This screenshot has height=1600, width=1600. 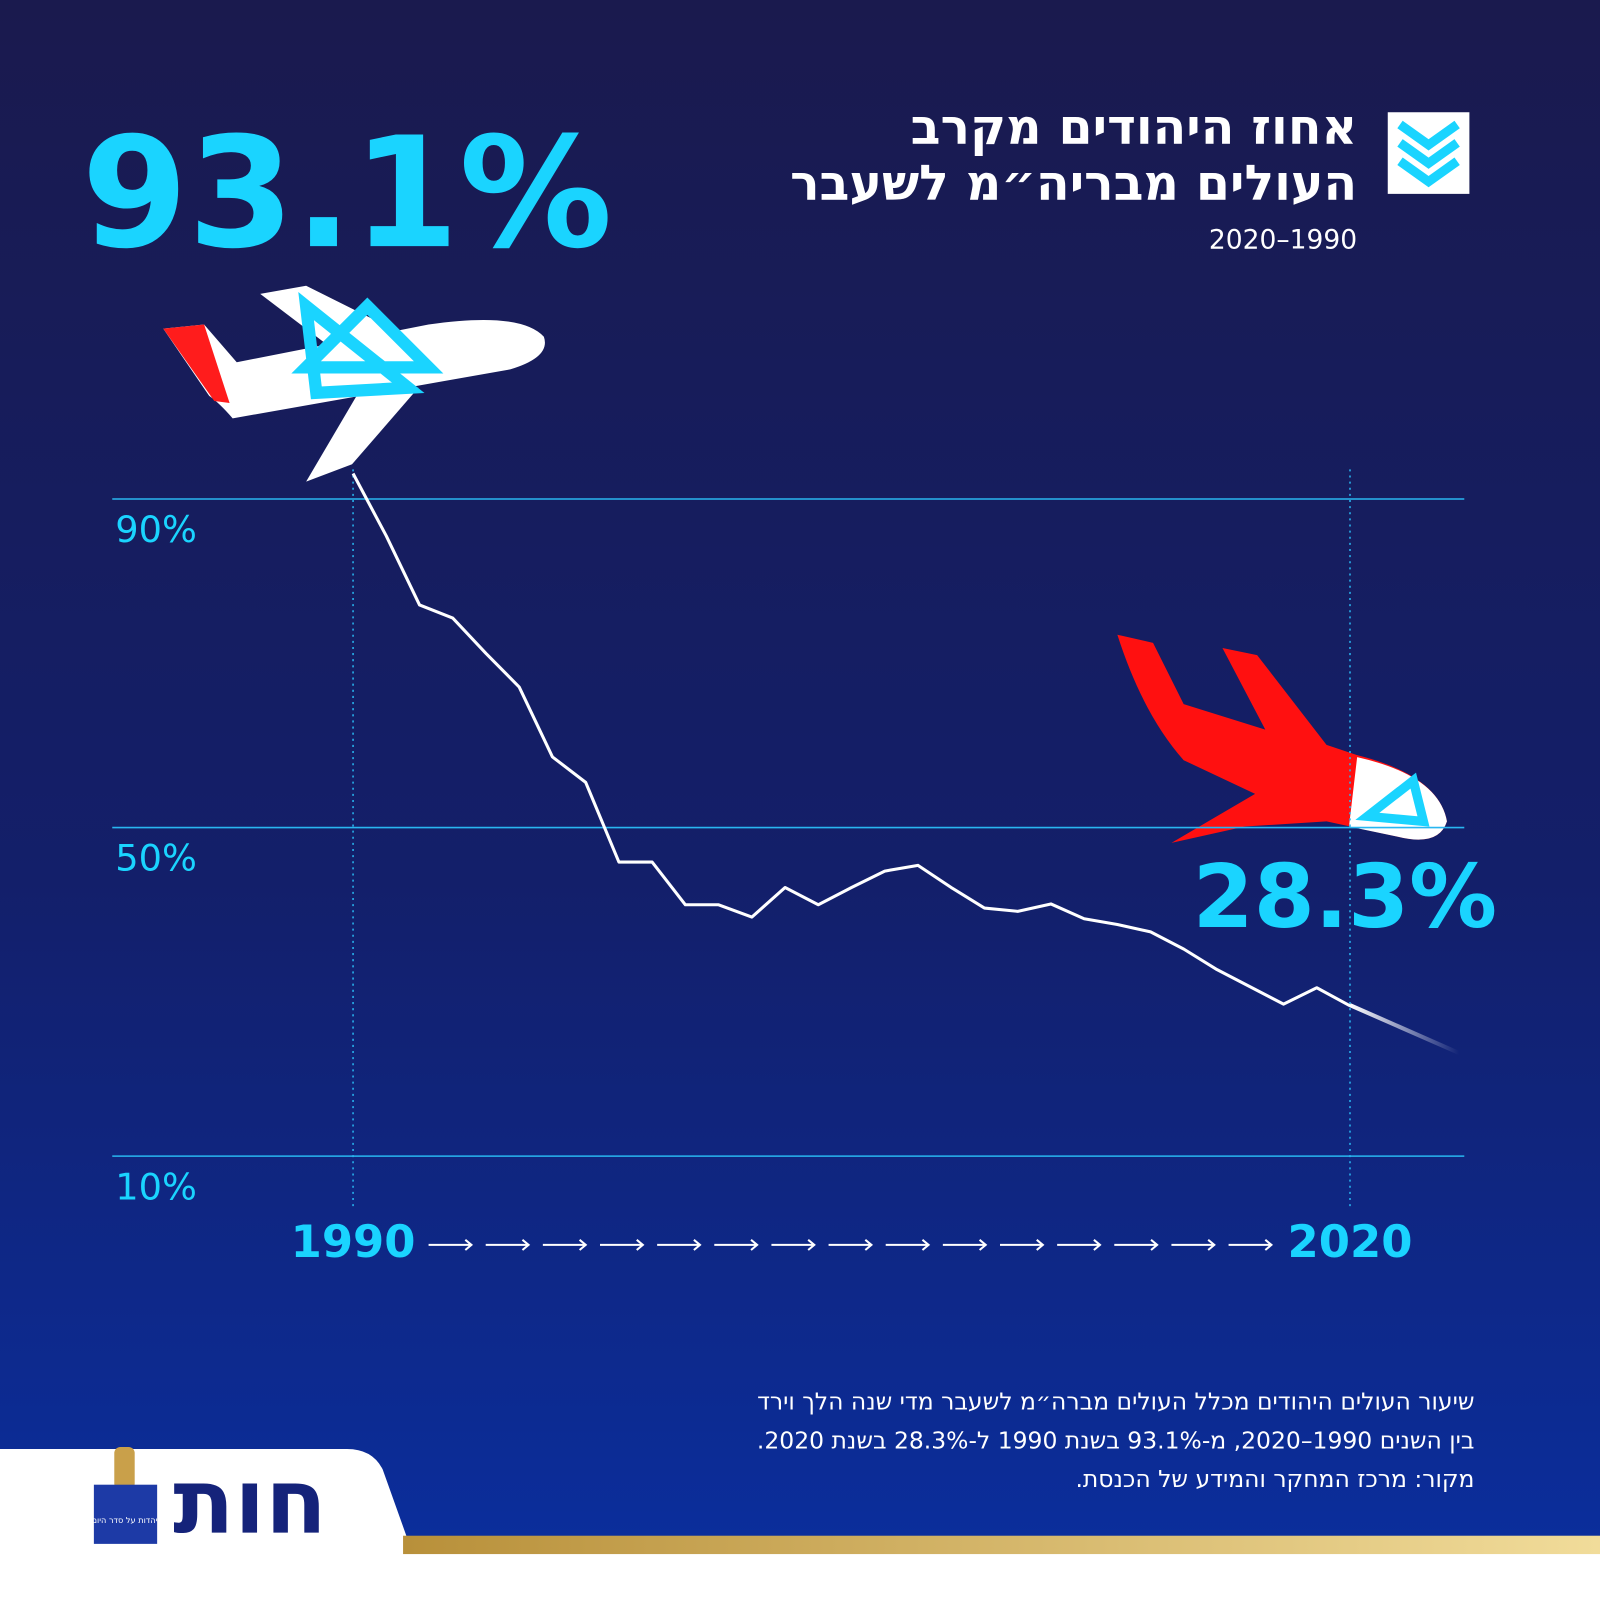 I want to click on value-label: 28.3%, so click(x=1345, y=897).